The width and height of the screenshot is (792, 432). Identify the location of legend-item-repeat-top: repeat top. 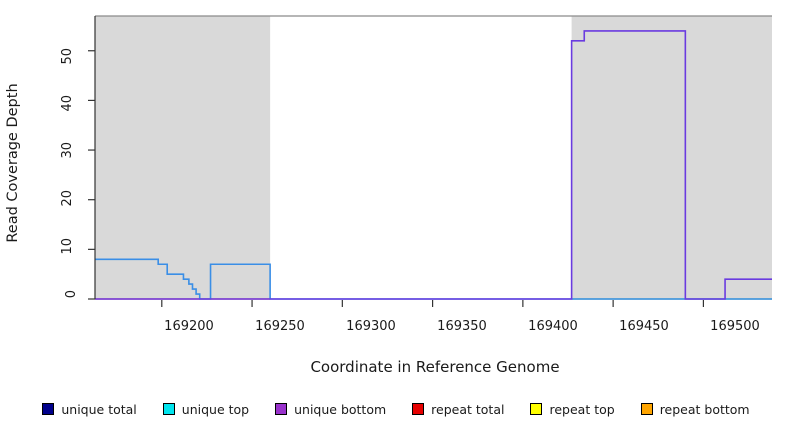
(572, 409).